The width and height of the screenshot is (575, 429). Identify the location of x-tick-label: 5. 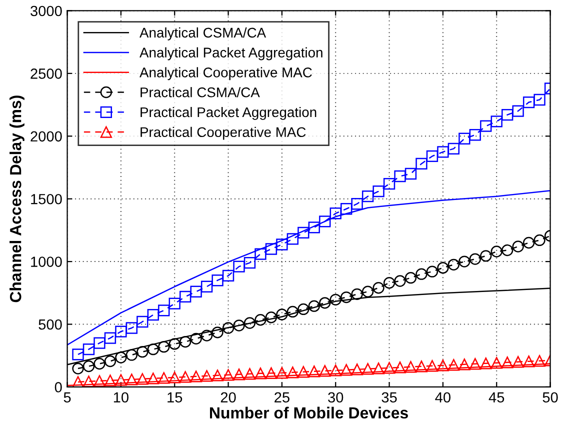
(67, 397).